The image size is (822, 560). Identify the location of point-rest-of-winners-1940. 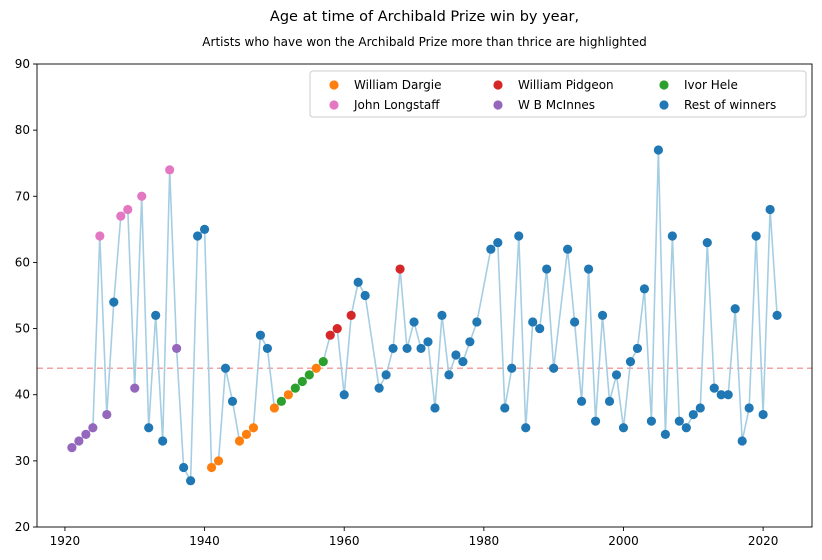
(204, 229).